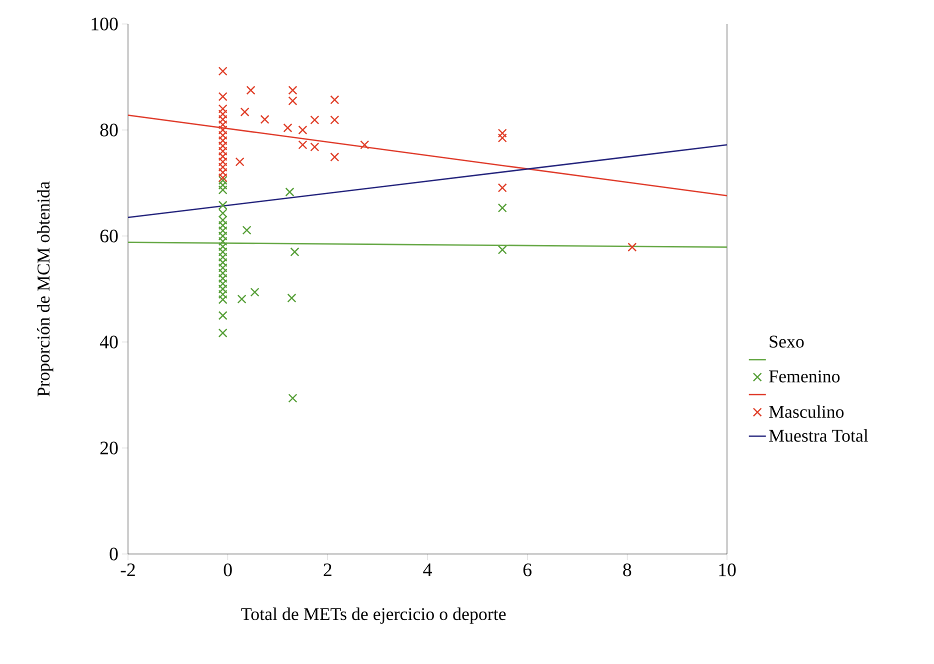 This screenshot has width=934, height=664. Describe the element at coordinates (427, 570) in the screenshot. I see `x-tick-label: 4` at that location.